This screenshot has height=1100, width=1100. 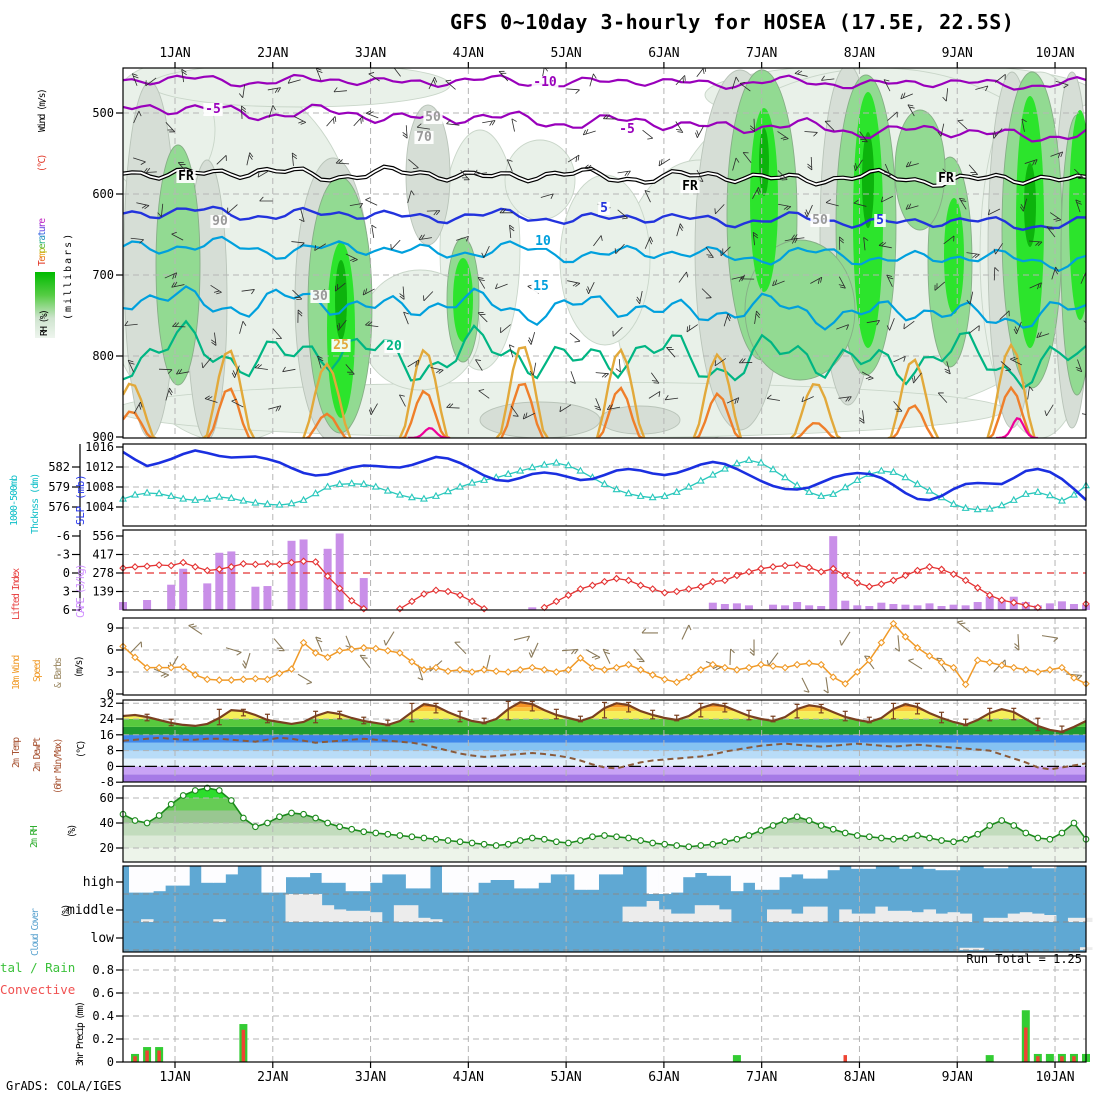 I want to click on rh-legend-swatch, so click(x=45, y=305).